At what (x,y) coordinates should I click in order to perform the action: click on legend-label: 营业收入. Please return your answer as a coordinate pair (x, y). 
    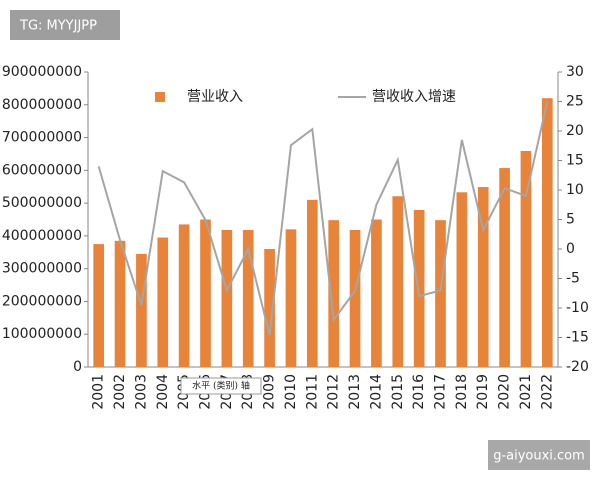
    Looking at the image, I should click on (215, 97).